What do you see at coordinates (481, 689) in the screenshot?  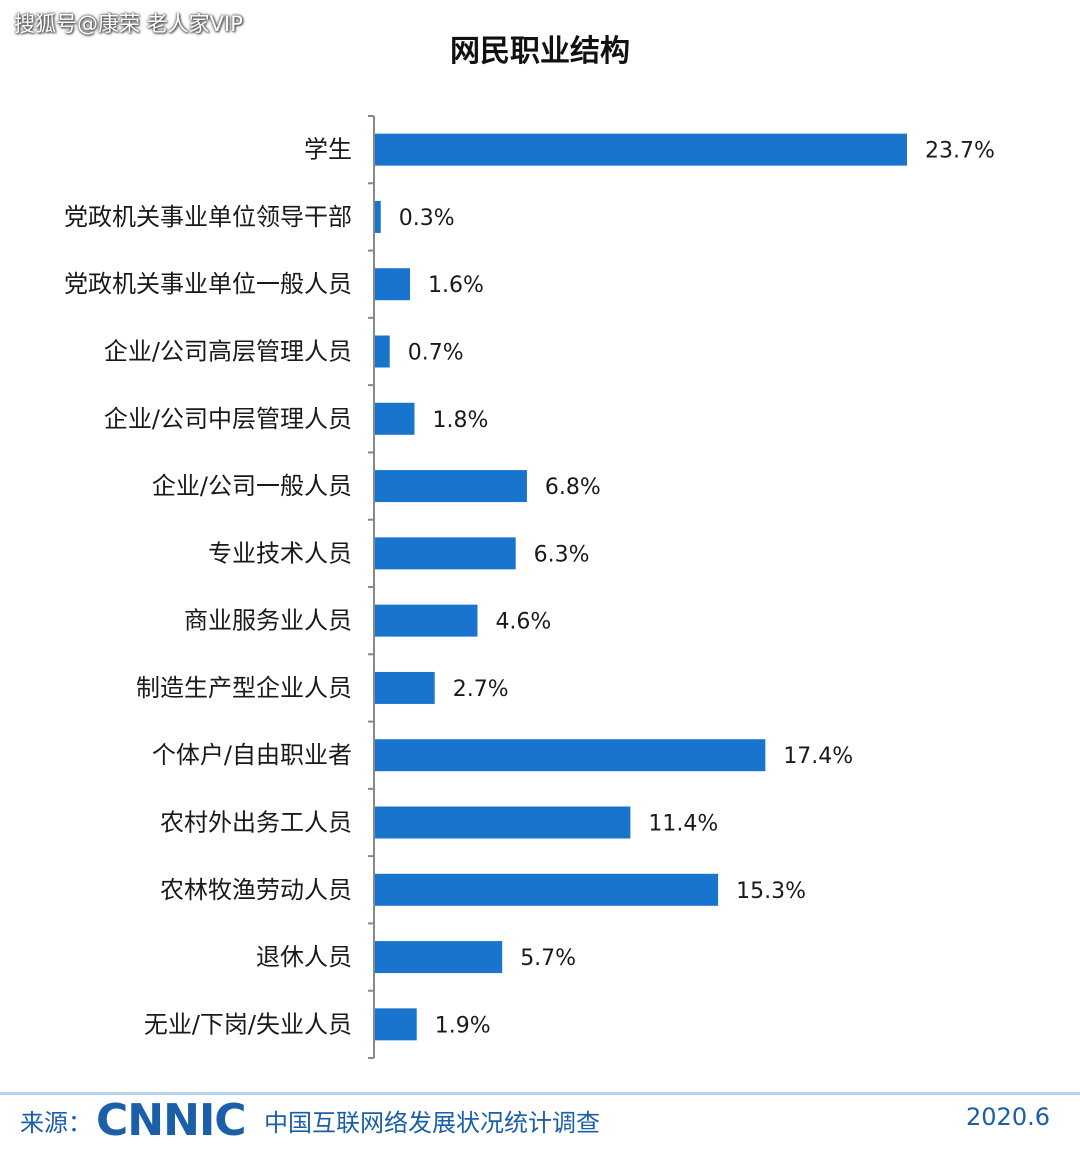 I see `value-label: 2.7%` at bounding box center [481, 689].